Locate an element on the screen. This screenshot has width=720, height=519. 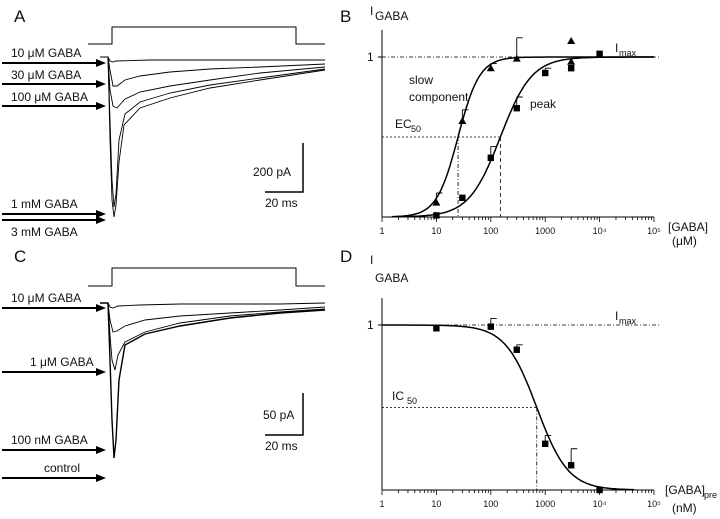
panel-b-xunit: (μM) is located at coordinates (684, 241).